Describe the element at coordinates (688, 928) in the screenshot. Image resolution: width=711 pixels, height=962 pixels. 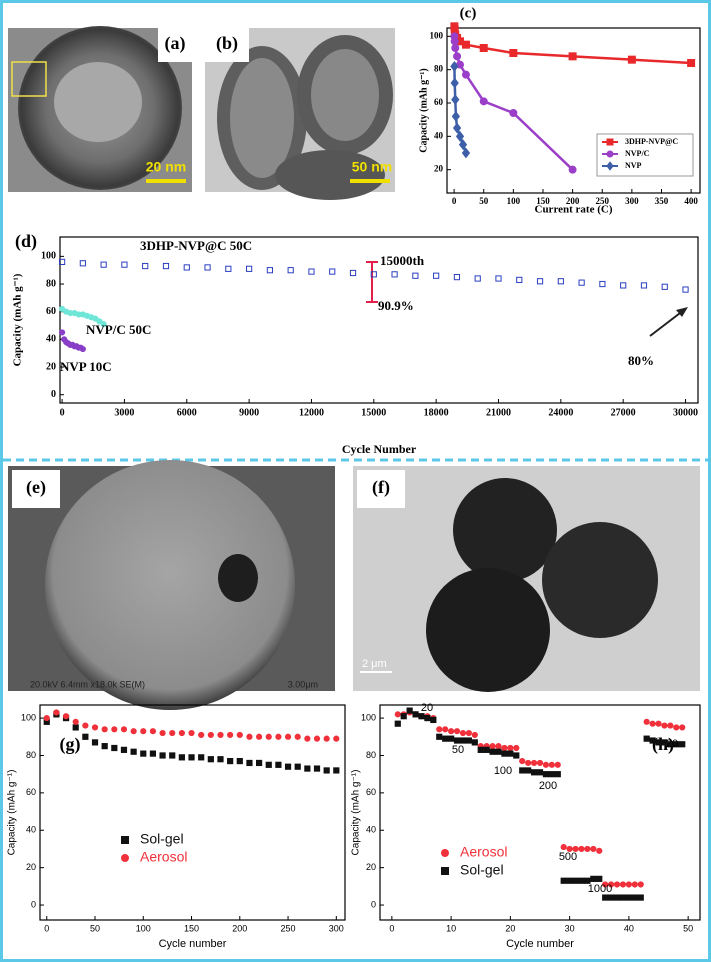
I see `x-tick-label: 50` at that location.